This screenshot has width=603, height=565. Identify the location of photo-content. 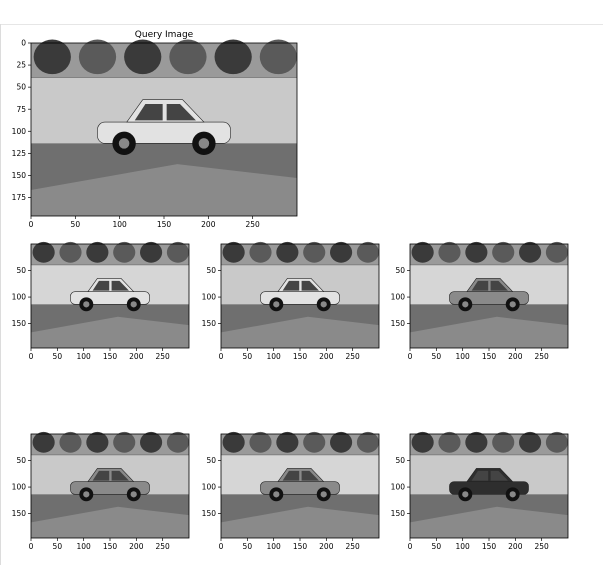
(489, 485).